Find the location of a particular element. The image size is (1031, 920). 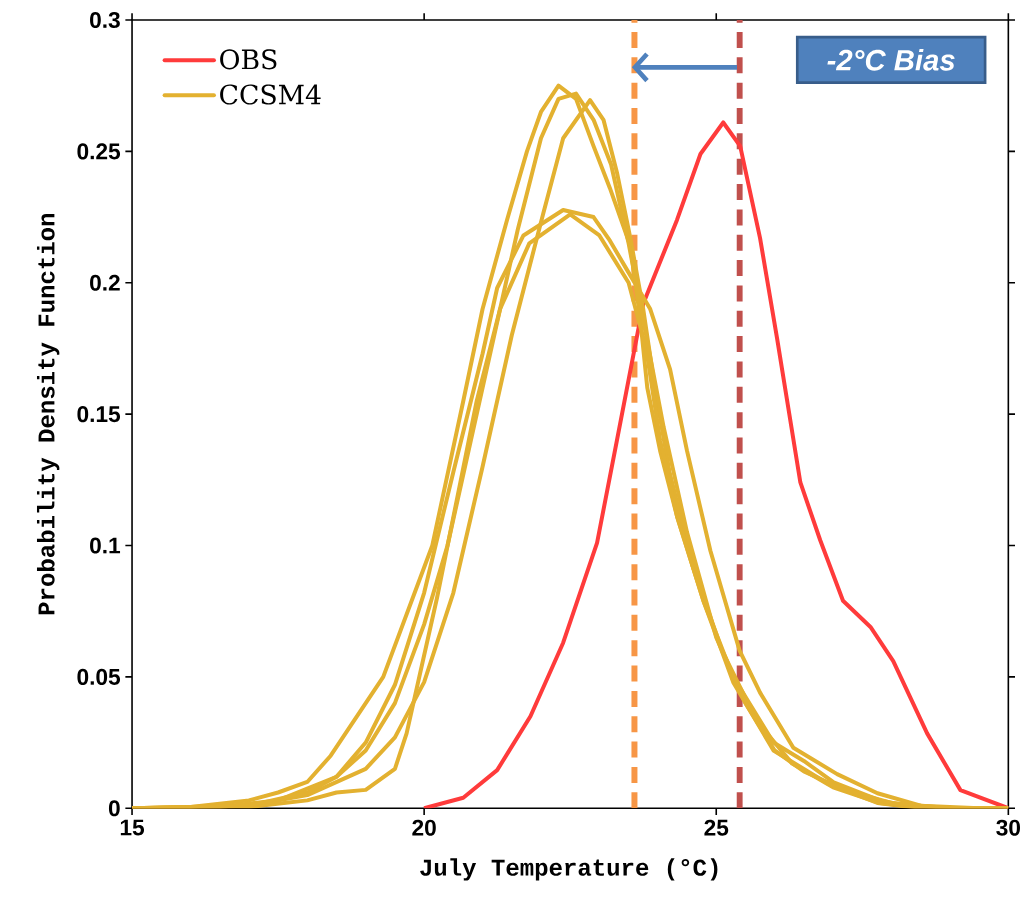

x-tick-label: 20 is located at coordinates (424, 827).